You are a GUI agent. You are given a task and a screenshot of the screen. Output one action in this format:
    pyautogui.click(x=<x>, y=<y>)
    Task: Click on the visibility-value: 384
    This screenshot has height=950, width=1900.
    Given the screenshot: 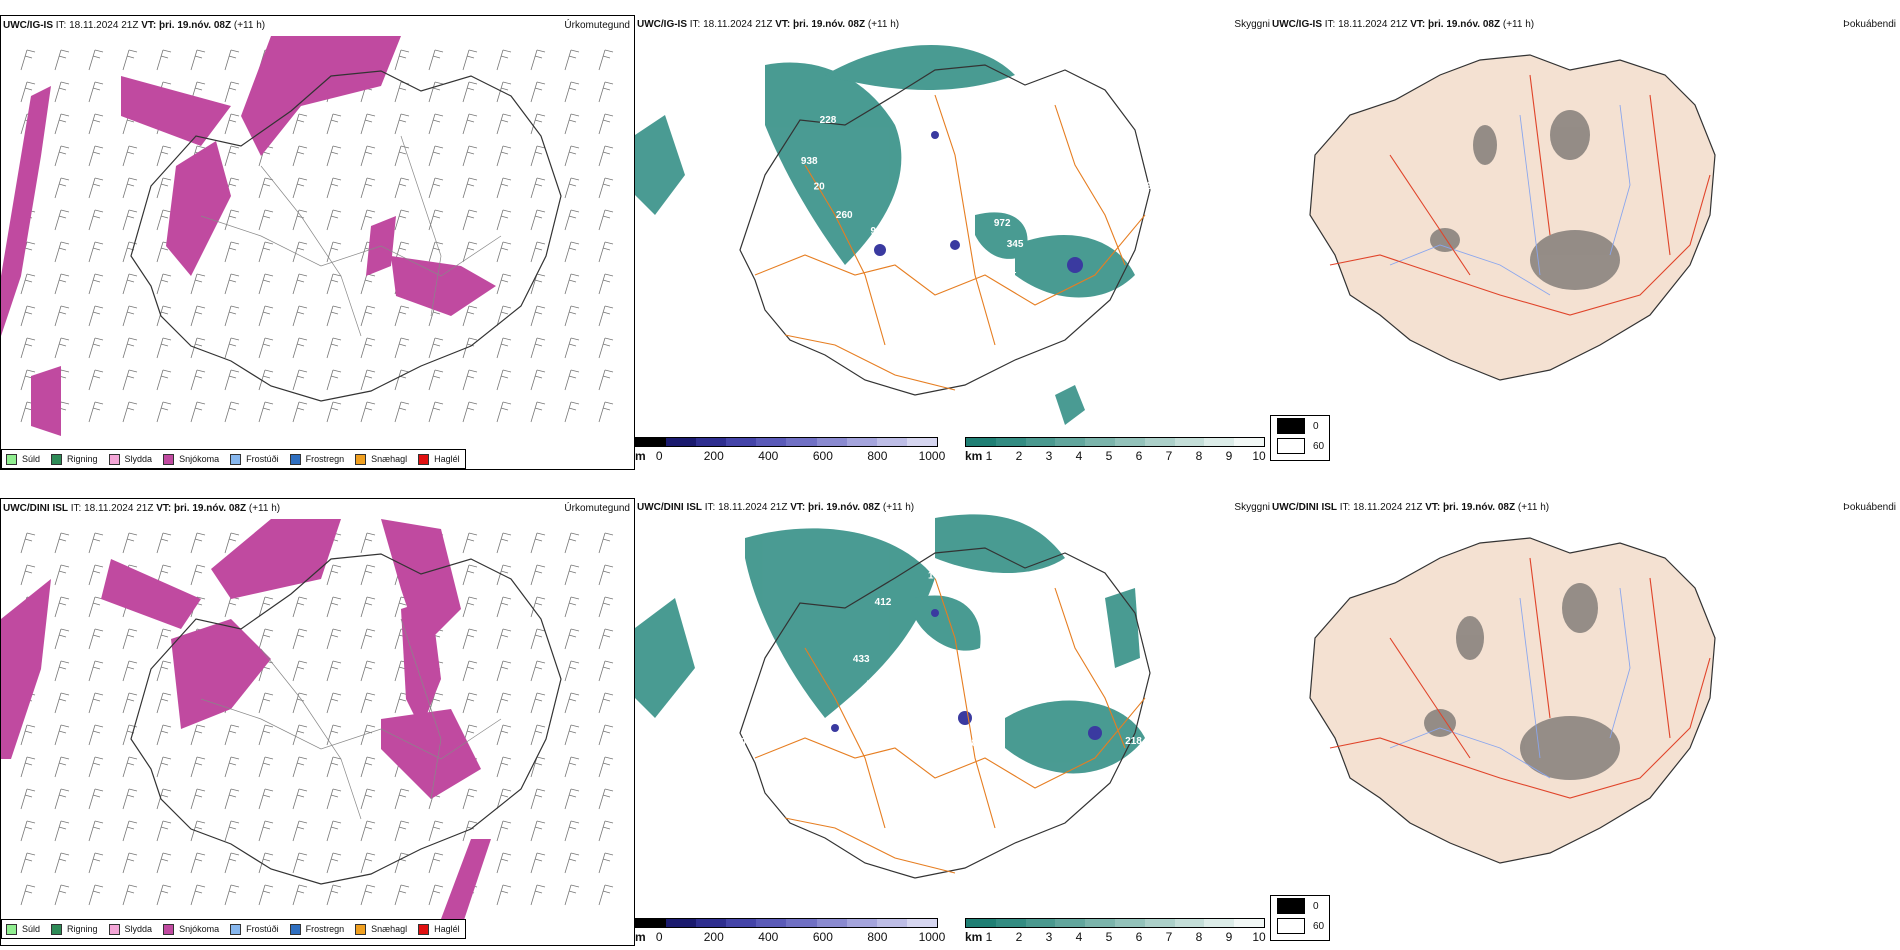 What is the action you would take?
    pyautogui.click(x=970, y=164)
    